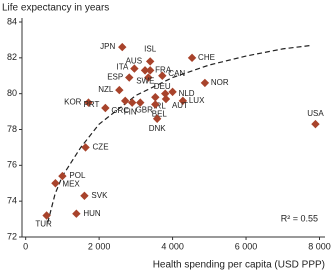 The width and height of the screenshot is (331, 273). What do you see at coordinates (12, 201) in the screenshot?
I see `y-tick-label: 74` at bounding box center [12, 201].